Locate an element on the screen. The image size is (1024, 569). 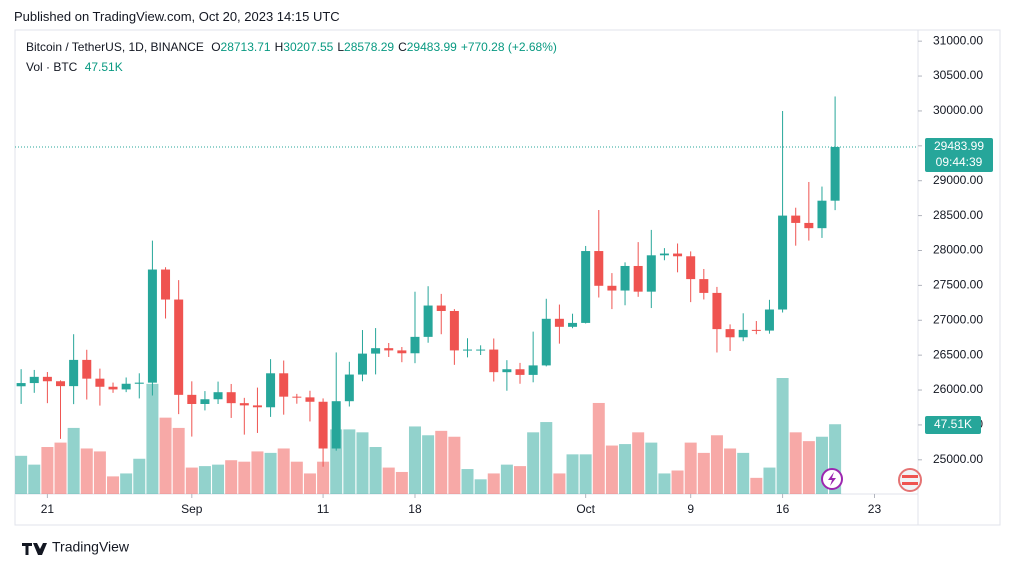
y-tick-label: 28000.00 is located at coordinates (958, 250).